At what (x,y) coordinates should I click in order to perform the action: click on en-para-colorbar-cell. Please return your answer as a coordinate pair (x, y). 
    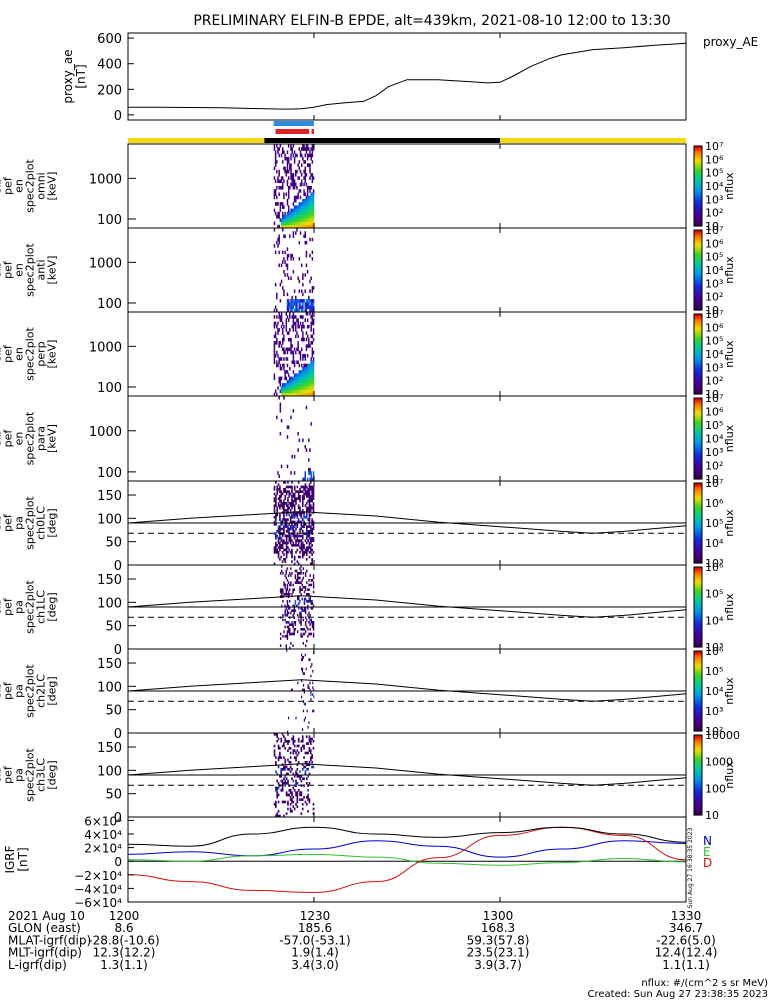
    Looking at the image, I should click on (698, 443).